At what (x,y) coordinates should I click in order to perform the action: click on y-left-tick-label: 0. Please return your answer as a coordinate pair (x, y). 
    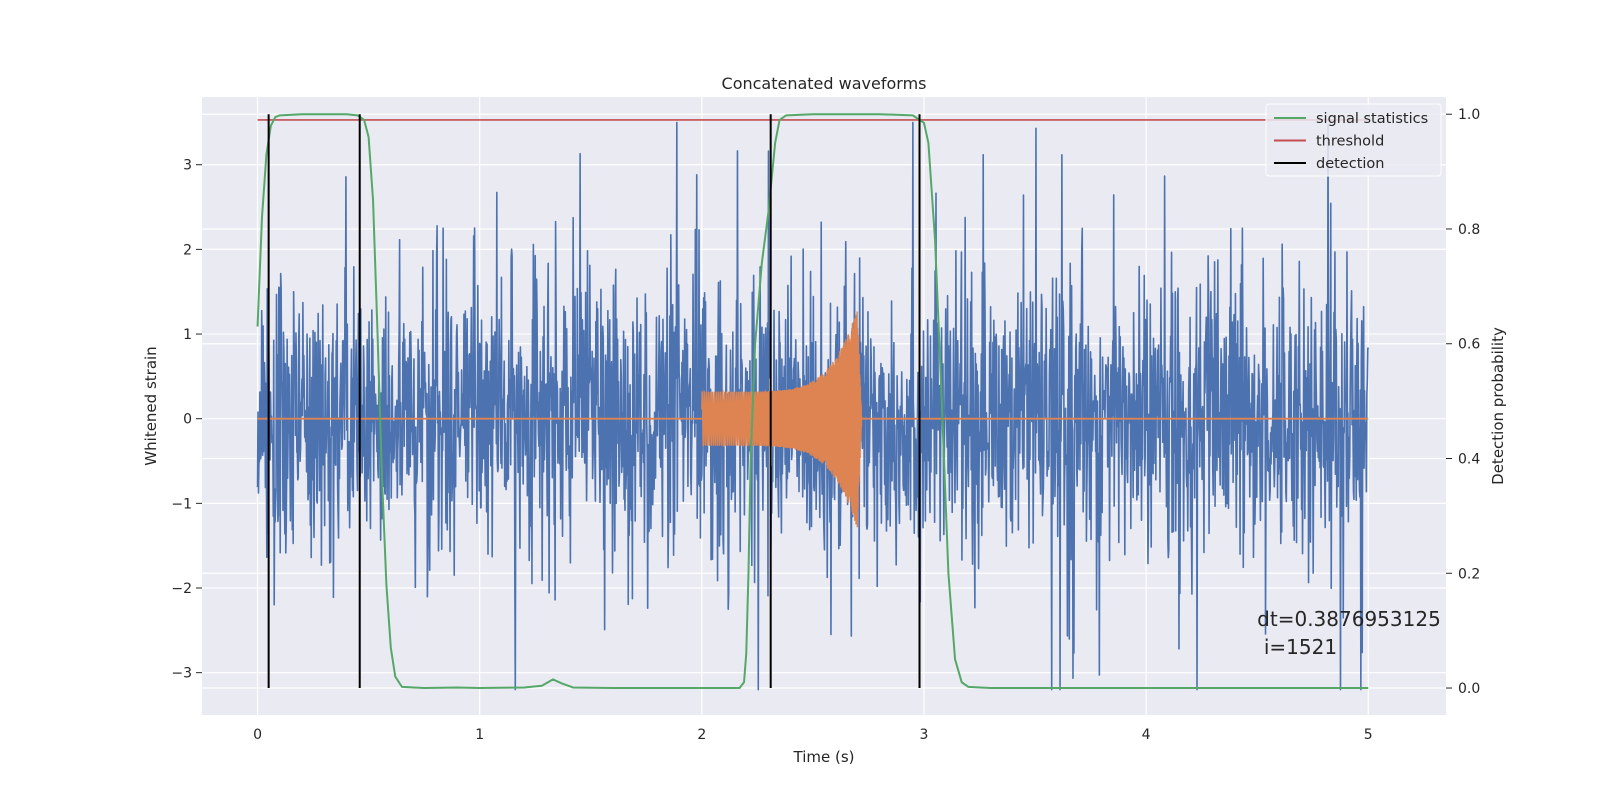
    Looking at the image, I should click on (187, 420).